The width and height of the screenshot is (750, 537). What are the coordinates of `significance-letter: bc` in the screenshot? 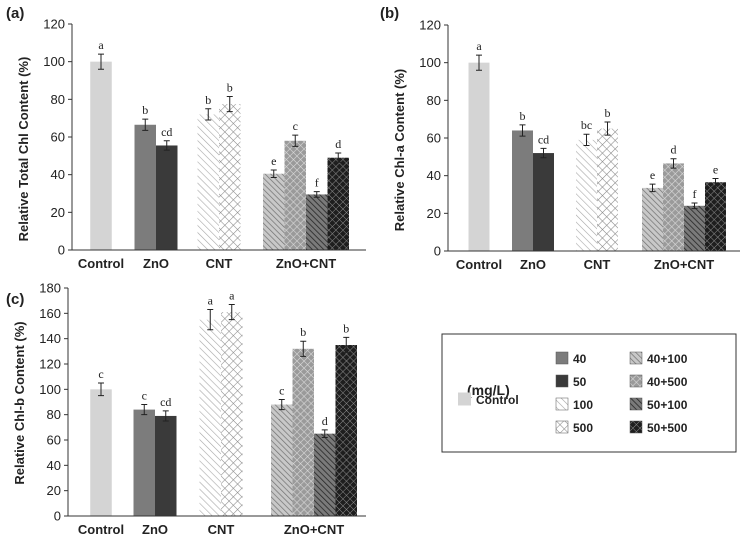 It's located at (586, 125).